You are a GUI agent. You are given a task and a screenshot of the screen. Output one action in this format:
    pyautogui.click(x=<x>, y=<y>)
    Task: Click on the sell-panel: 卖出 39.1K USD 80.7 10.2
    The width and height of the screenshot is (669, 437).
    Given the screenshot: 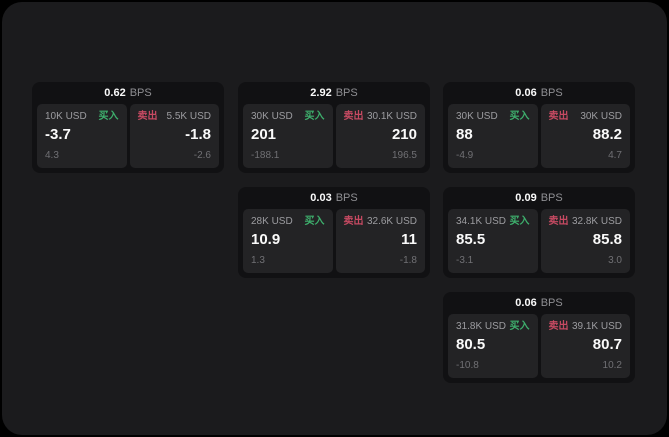 What is the action you would take?
    pyautogui.click(x=585, y=346)
    